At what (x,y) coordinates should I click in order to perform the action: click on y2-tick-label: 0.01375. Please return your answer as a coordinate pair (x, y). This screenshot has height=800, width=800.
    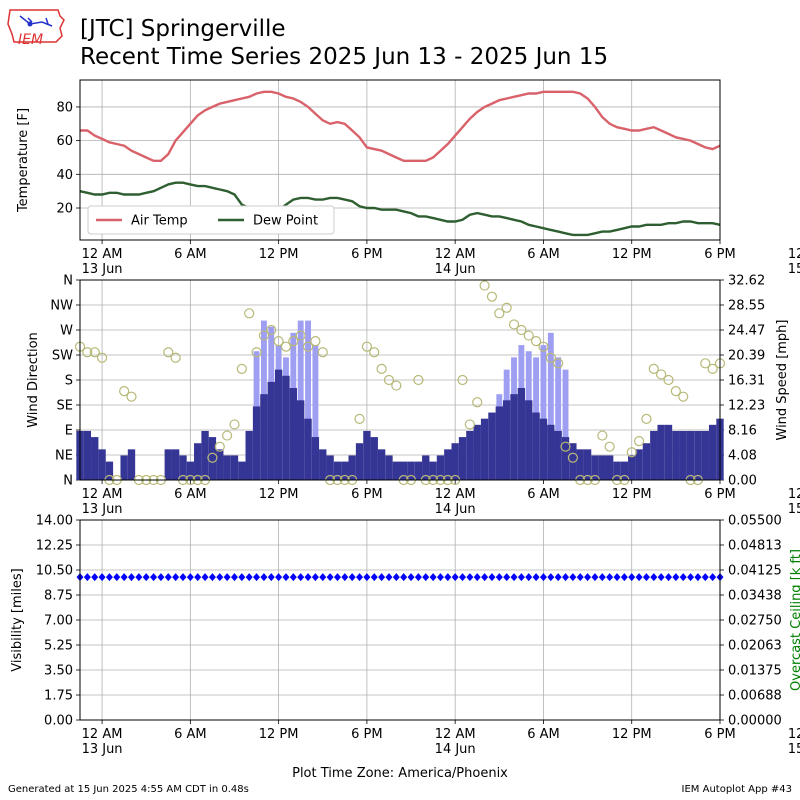
    Looking at the image, I should click on (755, 671).